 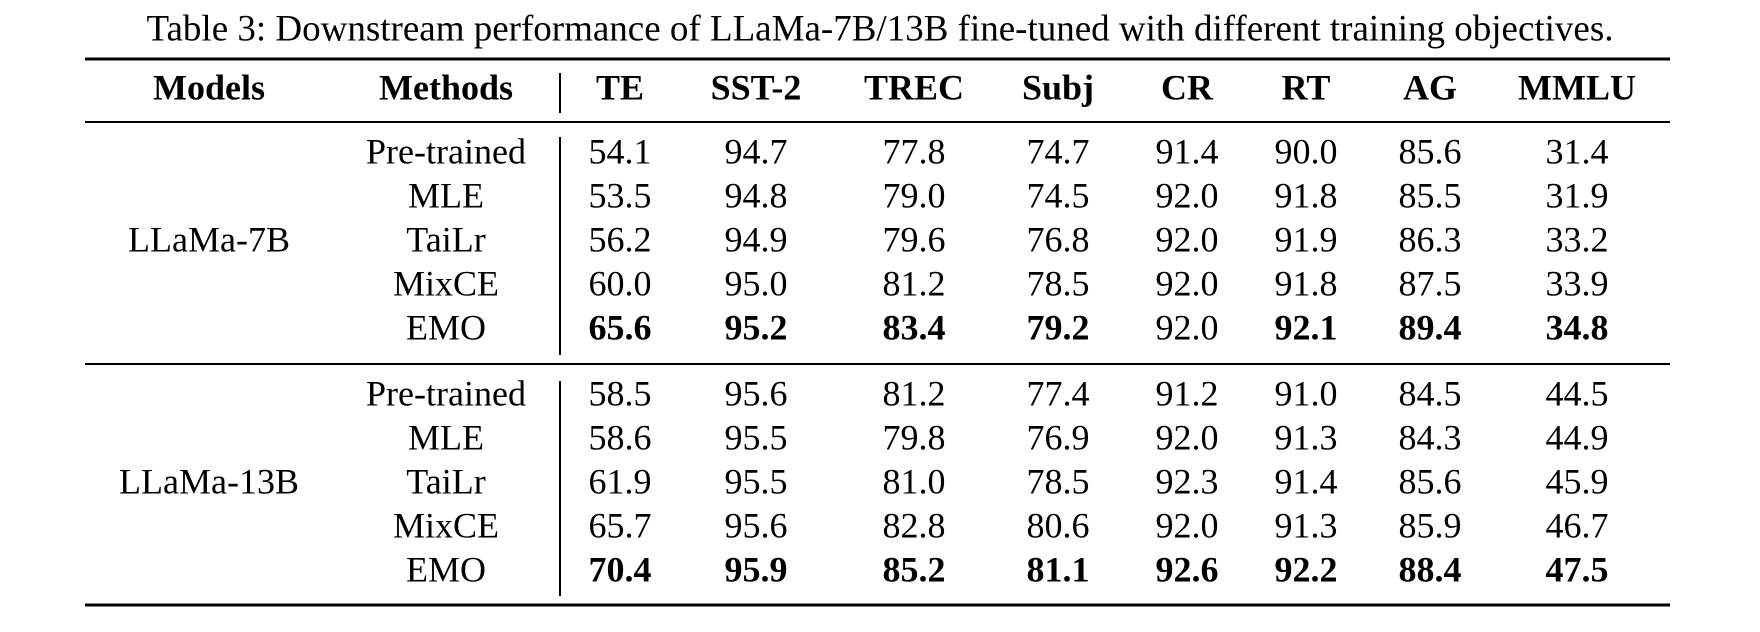 What do you see at coordinates (756, 239) in the screenshot?
I see `table-cell: 94.9` at bounding box center [756, 239].